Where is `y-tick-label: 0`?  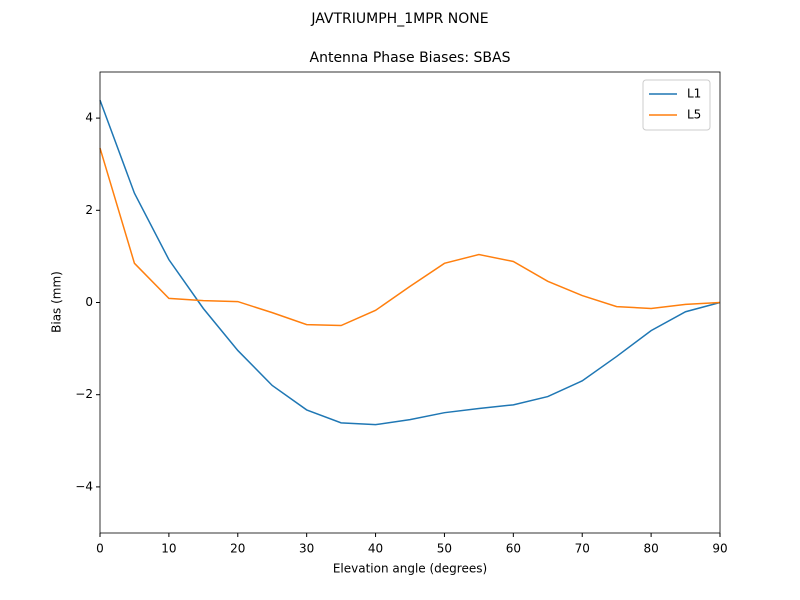
y-tick-label: 0 is located at coordinates (89, 302).